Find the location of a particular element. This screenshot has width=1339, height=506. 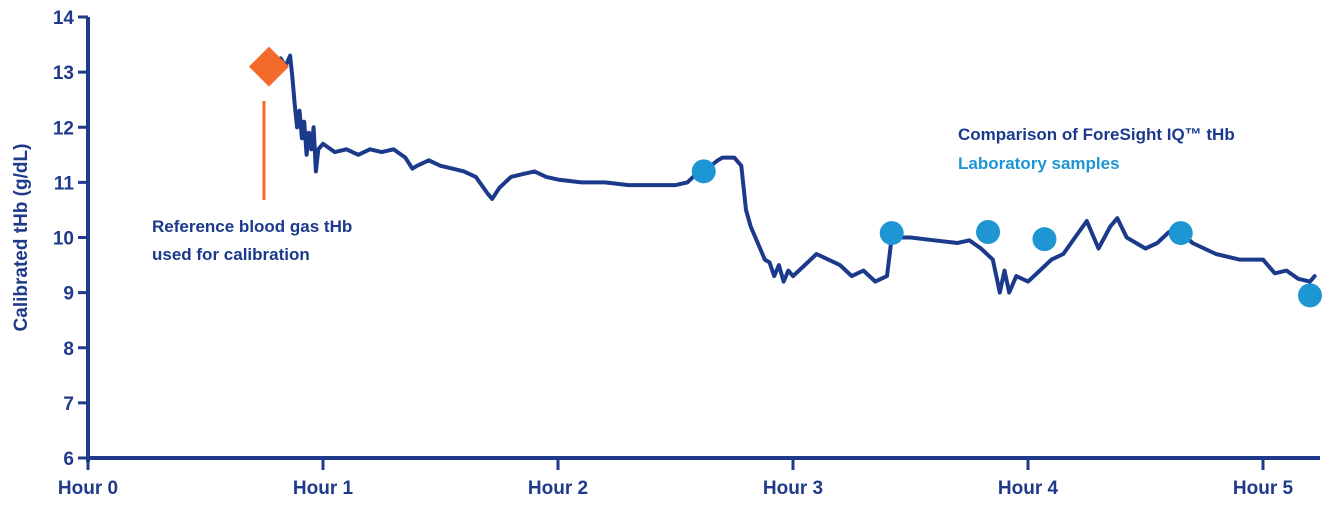

y-tick-label: 10 is located at coordinates (63, 239).